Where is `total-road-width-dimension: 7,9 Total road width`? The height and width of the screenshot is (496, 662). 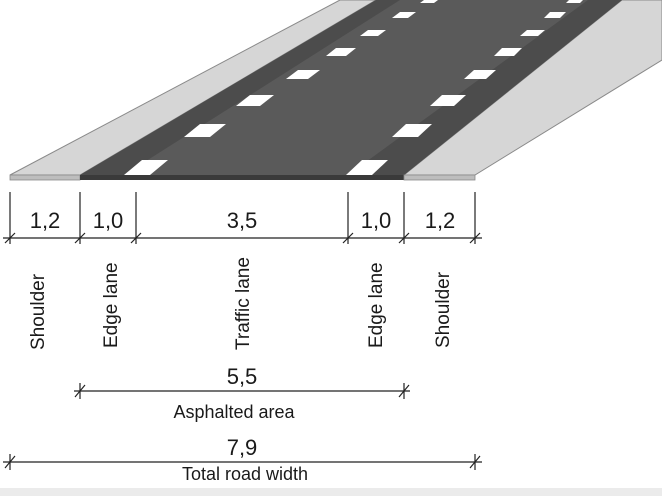 total-road-width-dimension: 7,9 Total road width is located at coordinates (242, 459).